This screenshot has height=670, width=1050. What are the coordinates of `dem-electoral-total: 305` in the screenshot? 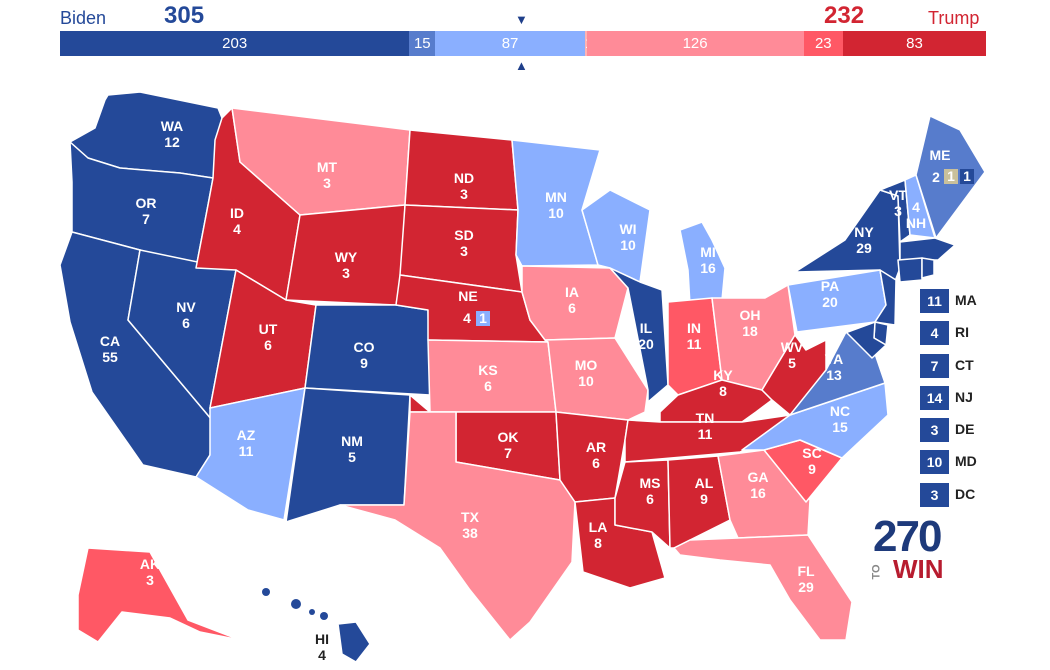 It's located at (184, 15).